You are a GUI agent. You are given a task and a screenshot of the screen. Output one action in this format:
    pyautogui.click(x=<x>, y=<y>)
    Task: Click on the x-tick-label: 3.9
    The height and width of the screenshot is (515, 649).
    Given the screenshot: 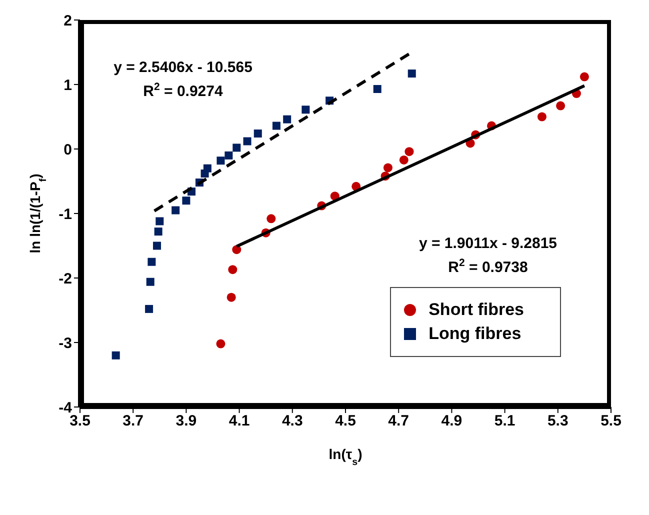 What is the action you would take?
    pyautogui.click(x=186, y=421)
    